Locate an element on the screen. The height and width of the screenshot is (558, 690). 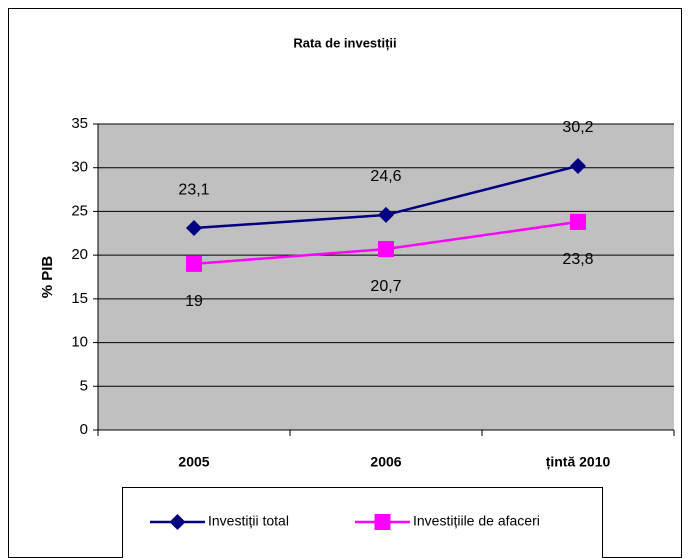
y-axis-label: % PIB is located at coordinates (47, 277).